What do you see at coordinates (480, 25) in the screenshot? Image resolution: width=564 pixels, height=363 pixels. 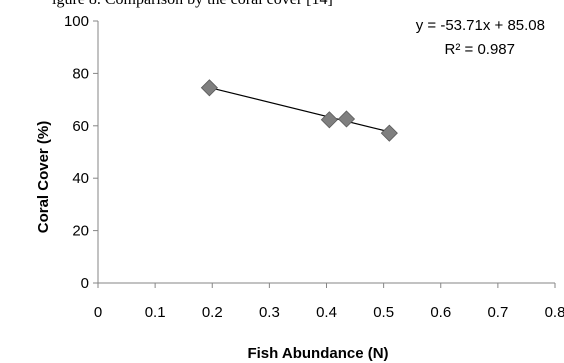 I see `trendline-equation: y = -53.71x + 85.08` at bounding box center [480, 25].